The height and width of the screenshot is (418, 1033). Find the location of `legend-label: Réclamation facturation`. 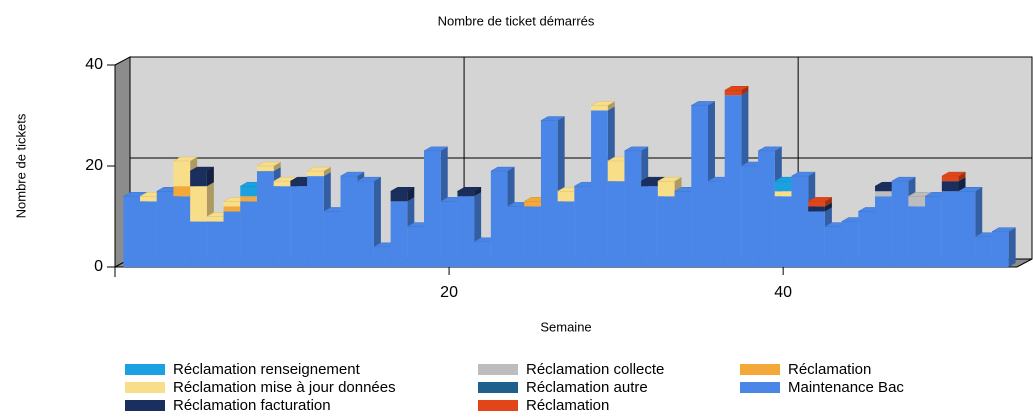

legend-label: Réclamation facturation is located at coordinates (252, 405).